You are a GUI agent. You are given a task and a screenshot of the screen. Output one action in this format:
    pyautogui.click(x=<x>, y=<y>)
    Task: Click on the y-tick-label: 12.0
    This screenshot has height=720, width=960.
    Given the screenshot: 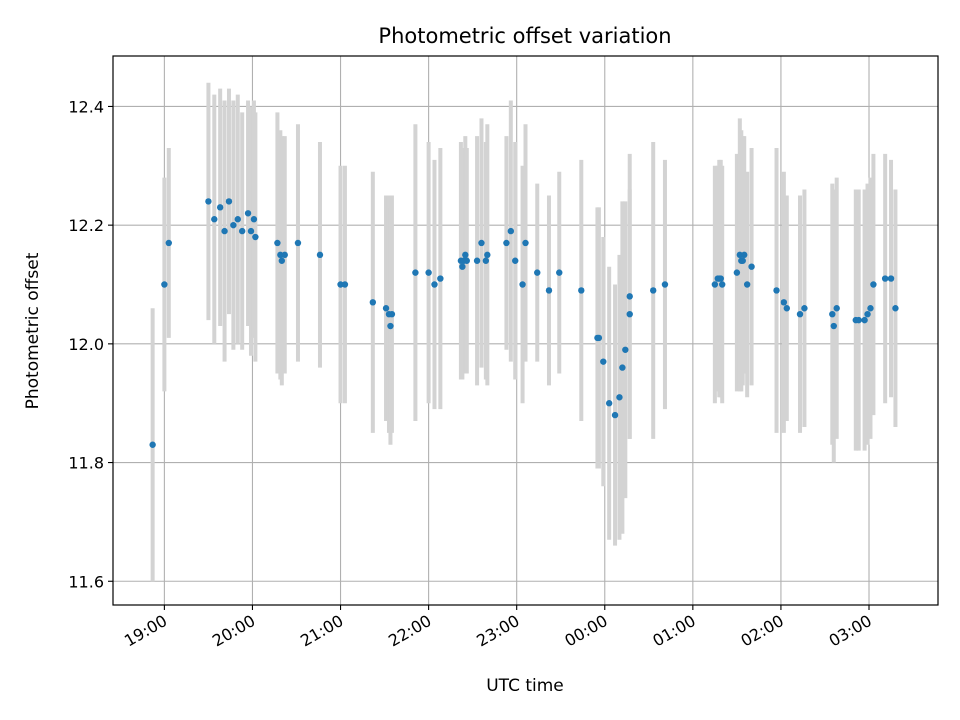 What is the action you would take?
    pyautogui.click(x=86, y=344)
    